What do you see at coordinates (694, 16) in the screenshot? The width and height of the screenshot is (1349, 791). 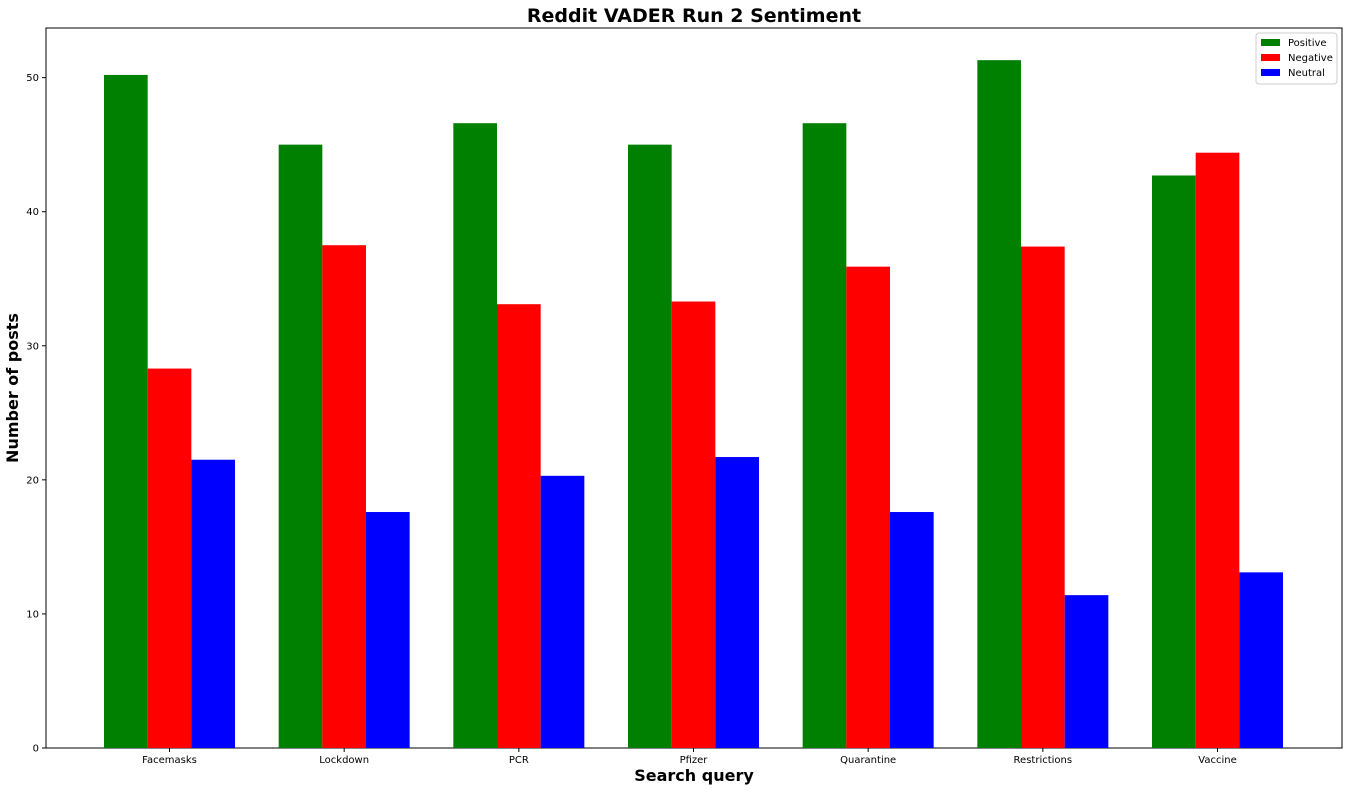 I see `chart-title: Reddit VADER Run 2 Sentiment` at bounding box center [694, 16].